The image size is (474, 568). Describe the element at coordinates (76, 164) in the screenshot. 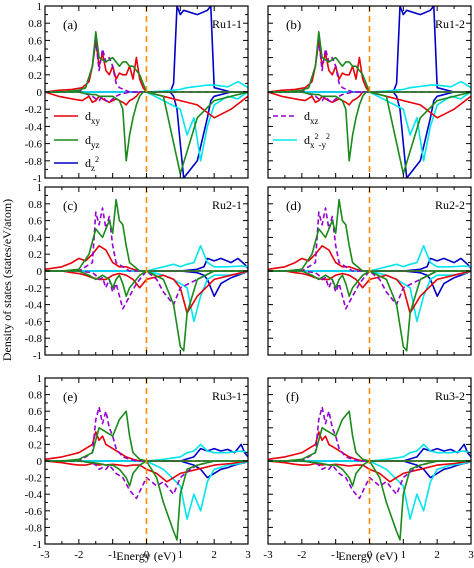

I see `legend-dz2: dz2` at that location.